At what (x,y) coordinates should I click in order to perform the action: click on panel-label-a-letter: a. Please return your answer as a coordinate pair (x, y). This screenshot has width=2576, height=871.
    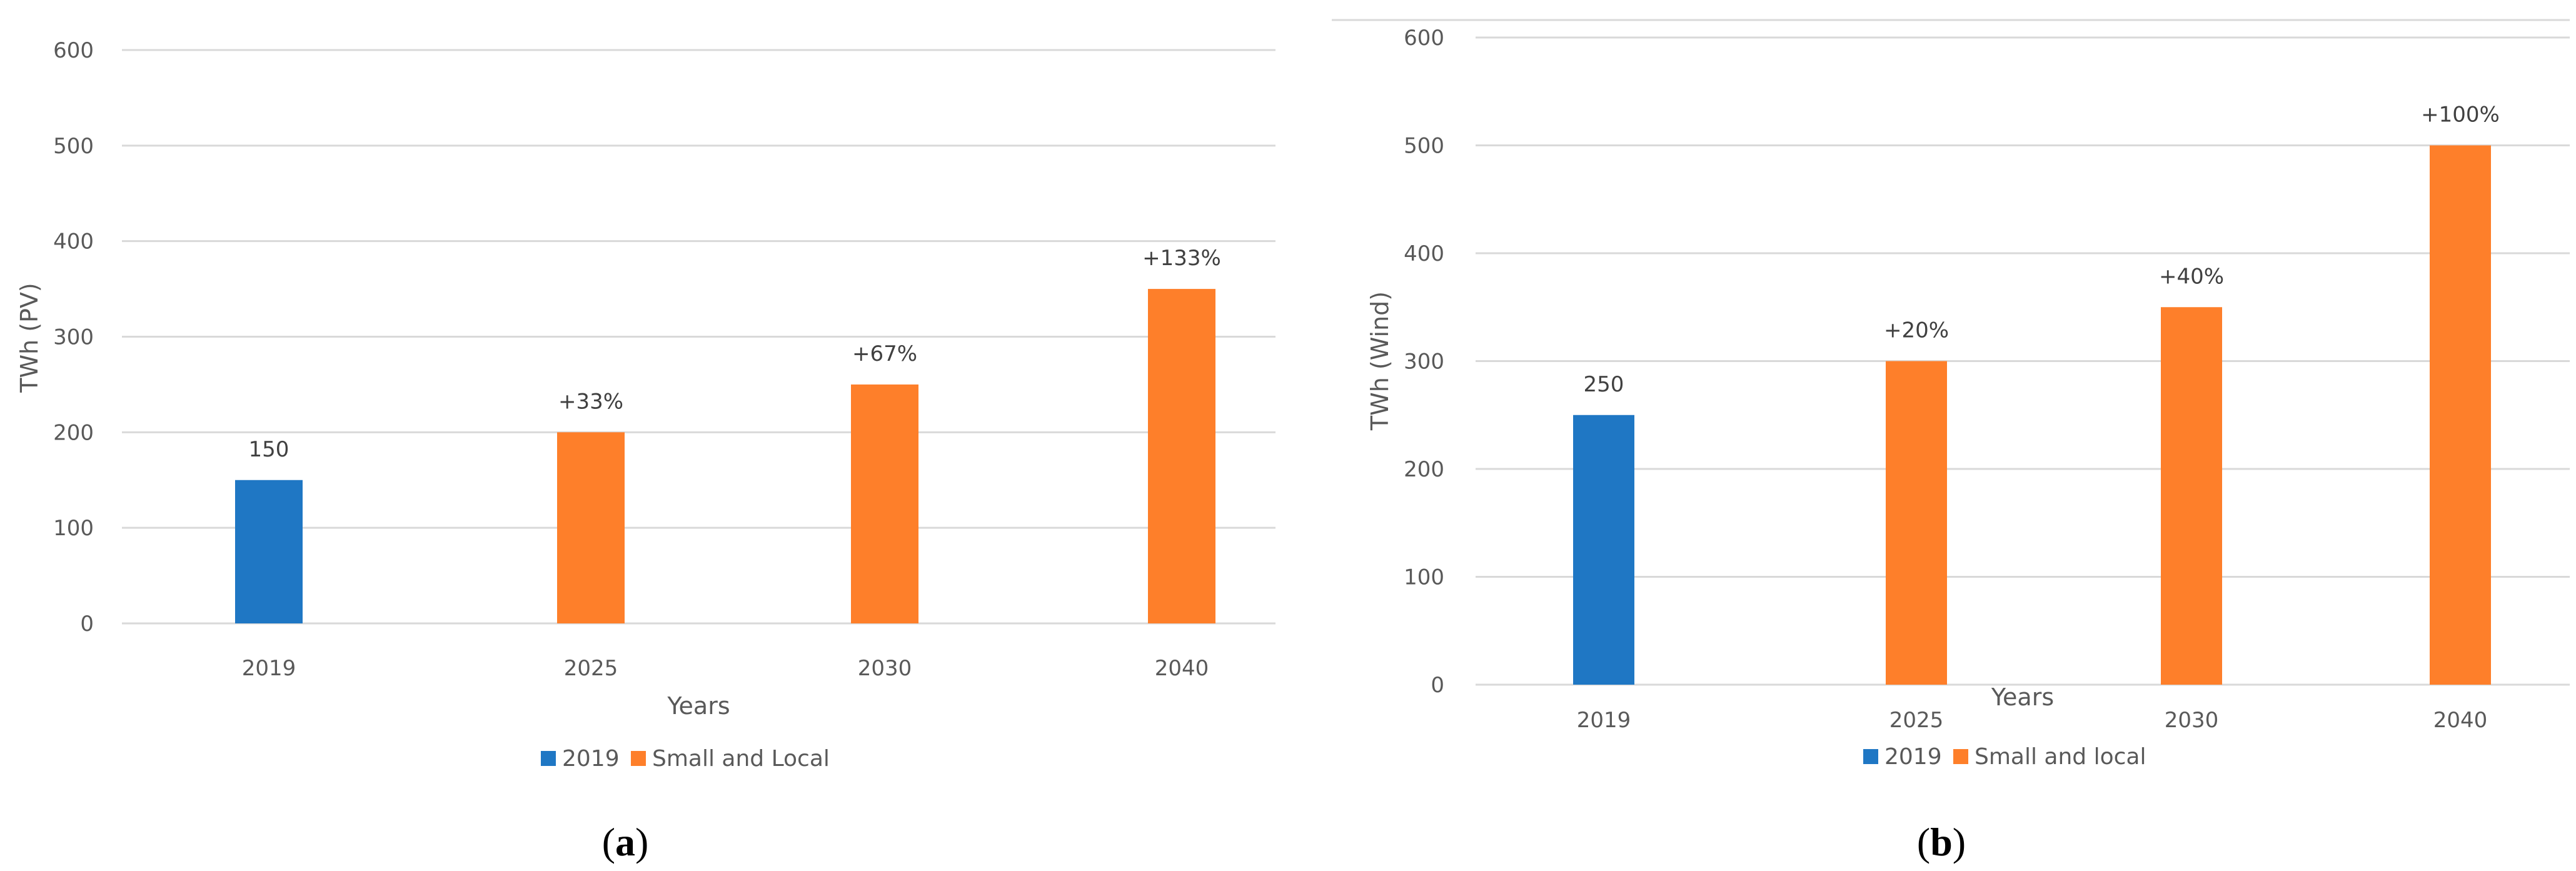
    Looking at the image, I should click on (625, 842).